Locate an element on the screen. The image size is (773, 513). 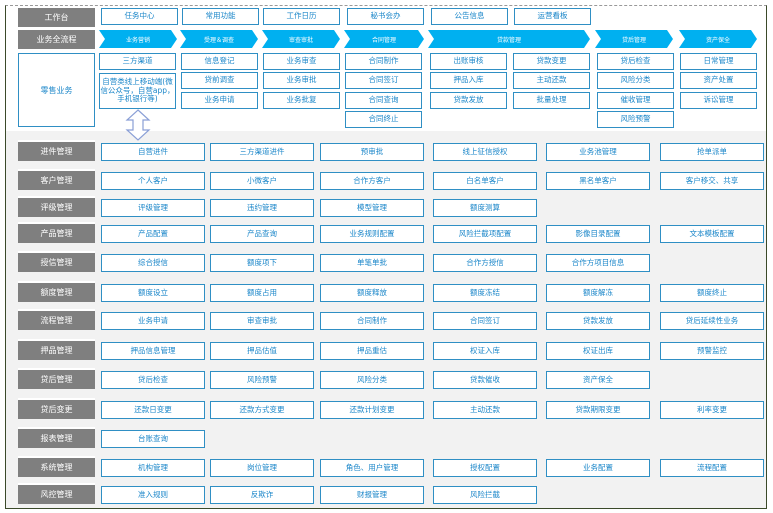
retail-item: 业务批复 is located at coordinates (301, 100).